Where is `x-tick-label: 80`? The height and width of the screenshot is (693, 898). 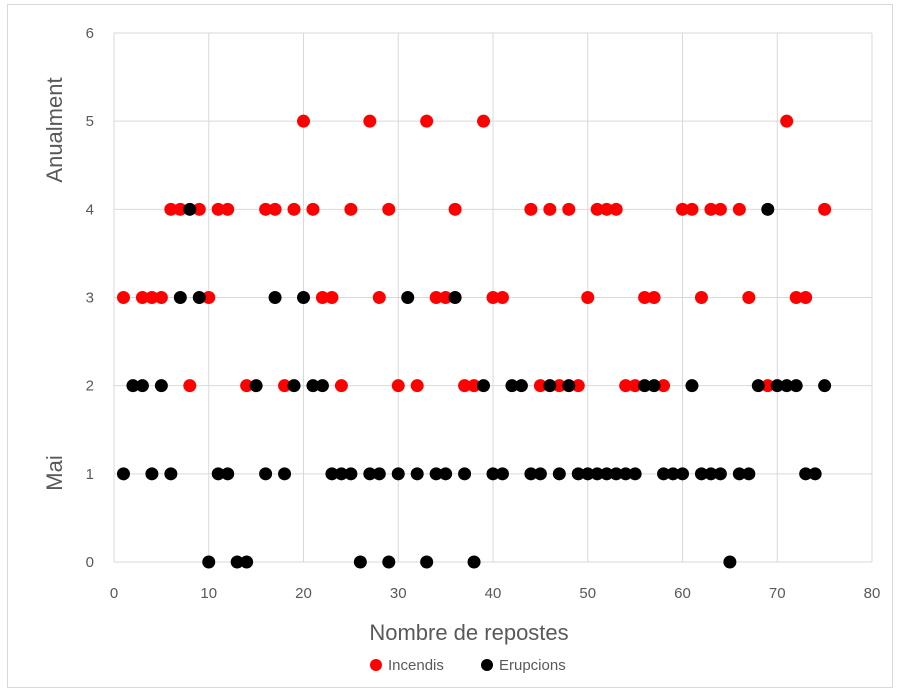
x-tick-label: 80 is located at coordinates (872, 593).